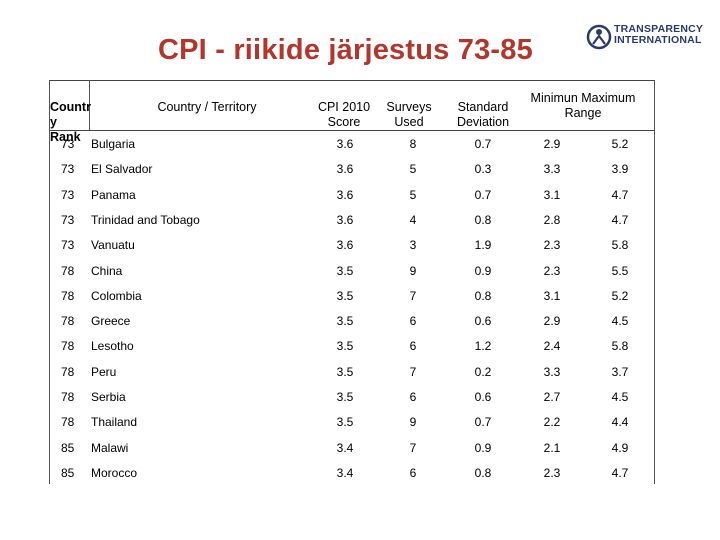  I want to click on table-row: 73 Panama 3.6 5 0.7 3.1 4.7, so click(352, 200).